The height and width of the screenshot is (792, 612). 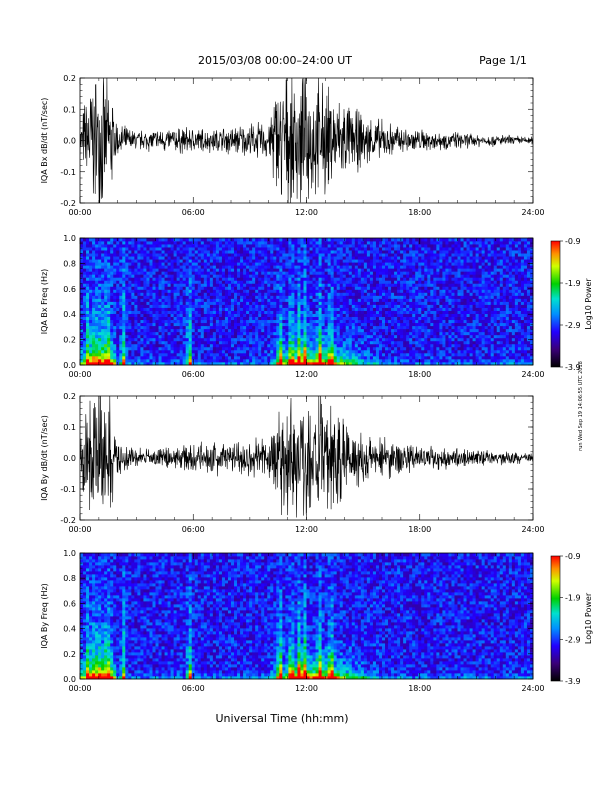 What do you see at coordinates (581, 406) in the screenshot?
I see `run-timestamp: run Wed Sep 19 14:06:55 UTC 2018` at bounding box center [581, 406].